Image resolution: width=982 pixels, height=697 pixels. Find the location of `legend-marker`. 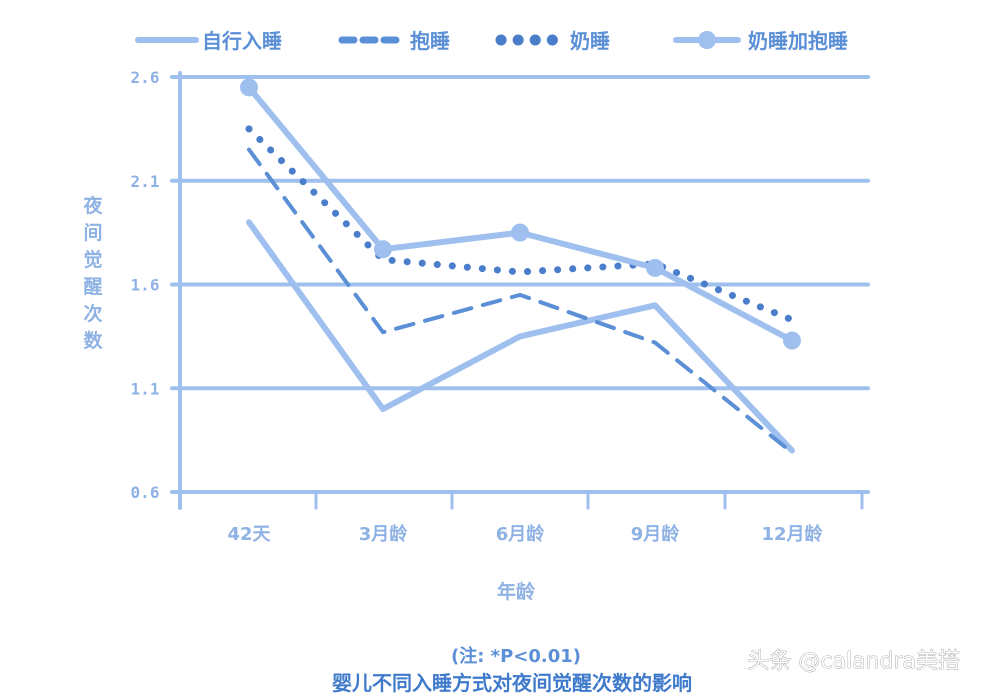

legend-marker is located at coordinates (707, 40).